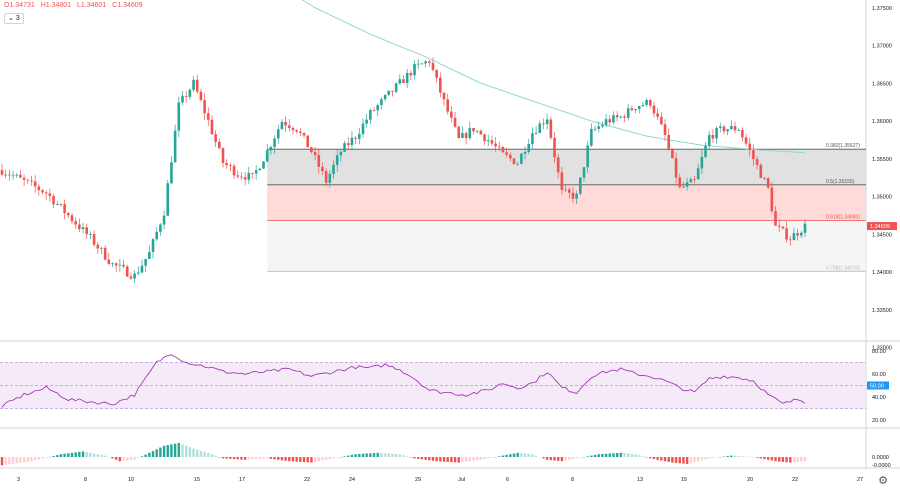  I want to click on indicator-count: 3, so click(17, 18).